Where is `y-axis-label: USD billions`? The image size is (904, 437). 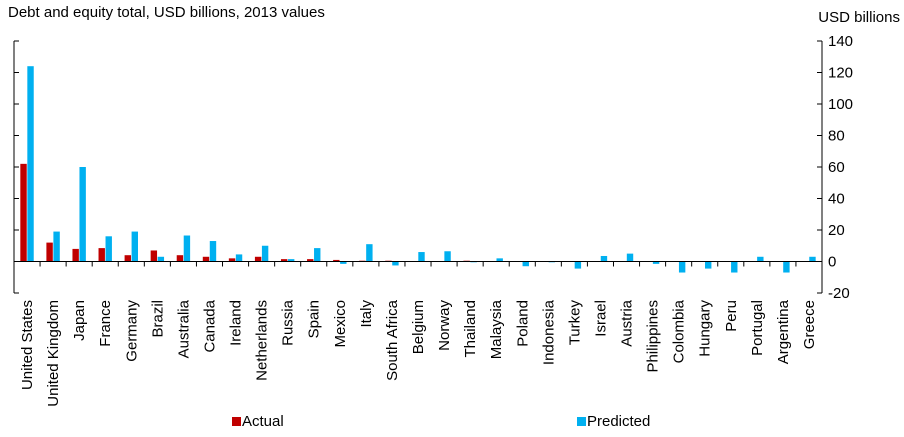
y-axis-label: USD billions is located at coordinates (859, 17).